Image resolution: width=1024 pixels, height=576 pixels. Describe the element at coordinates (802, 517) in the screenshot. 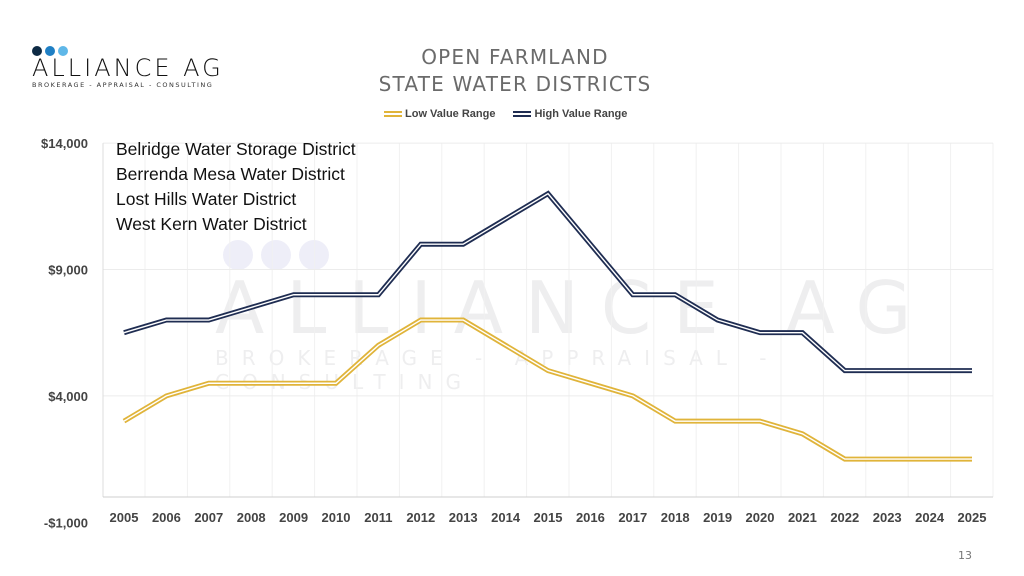

I see `x-tick-label: 2021` at that location.